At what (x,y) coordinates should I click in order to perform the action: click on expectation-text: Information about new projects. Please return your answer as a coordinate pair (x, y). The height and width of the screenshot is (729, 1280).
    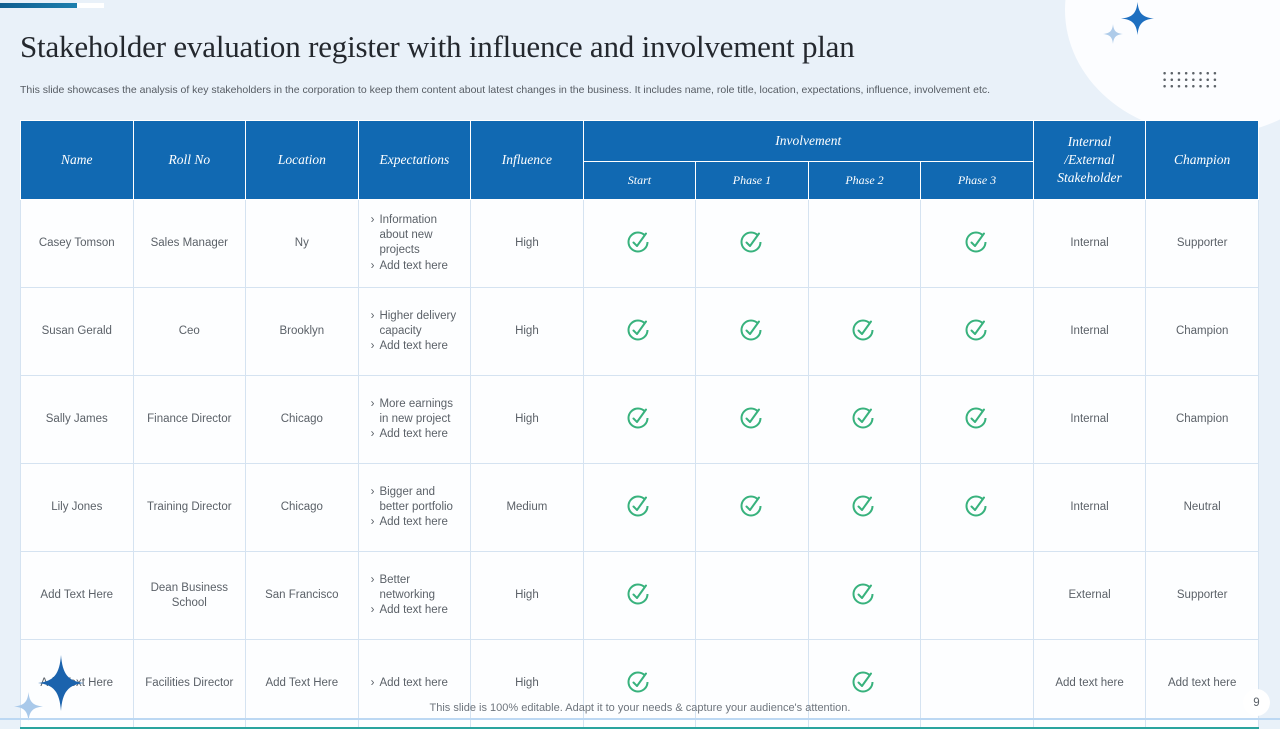
    Looking at the image, I should click on (408, 235).